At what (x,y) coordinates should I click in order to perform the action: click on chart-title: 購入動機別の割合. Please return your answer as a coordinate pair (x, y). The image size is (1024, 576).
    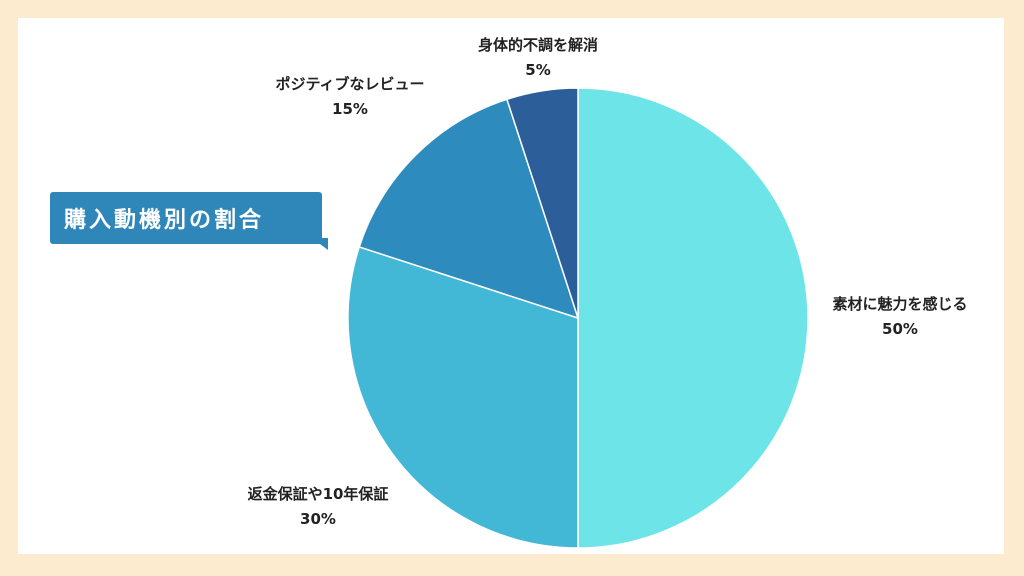
    Looking at the image, I should click on (164, 220).